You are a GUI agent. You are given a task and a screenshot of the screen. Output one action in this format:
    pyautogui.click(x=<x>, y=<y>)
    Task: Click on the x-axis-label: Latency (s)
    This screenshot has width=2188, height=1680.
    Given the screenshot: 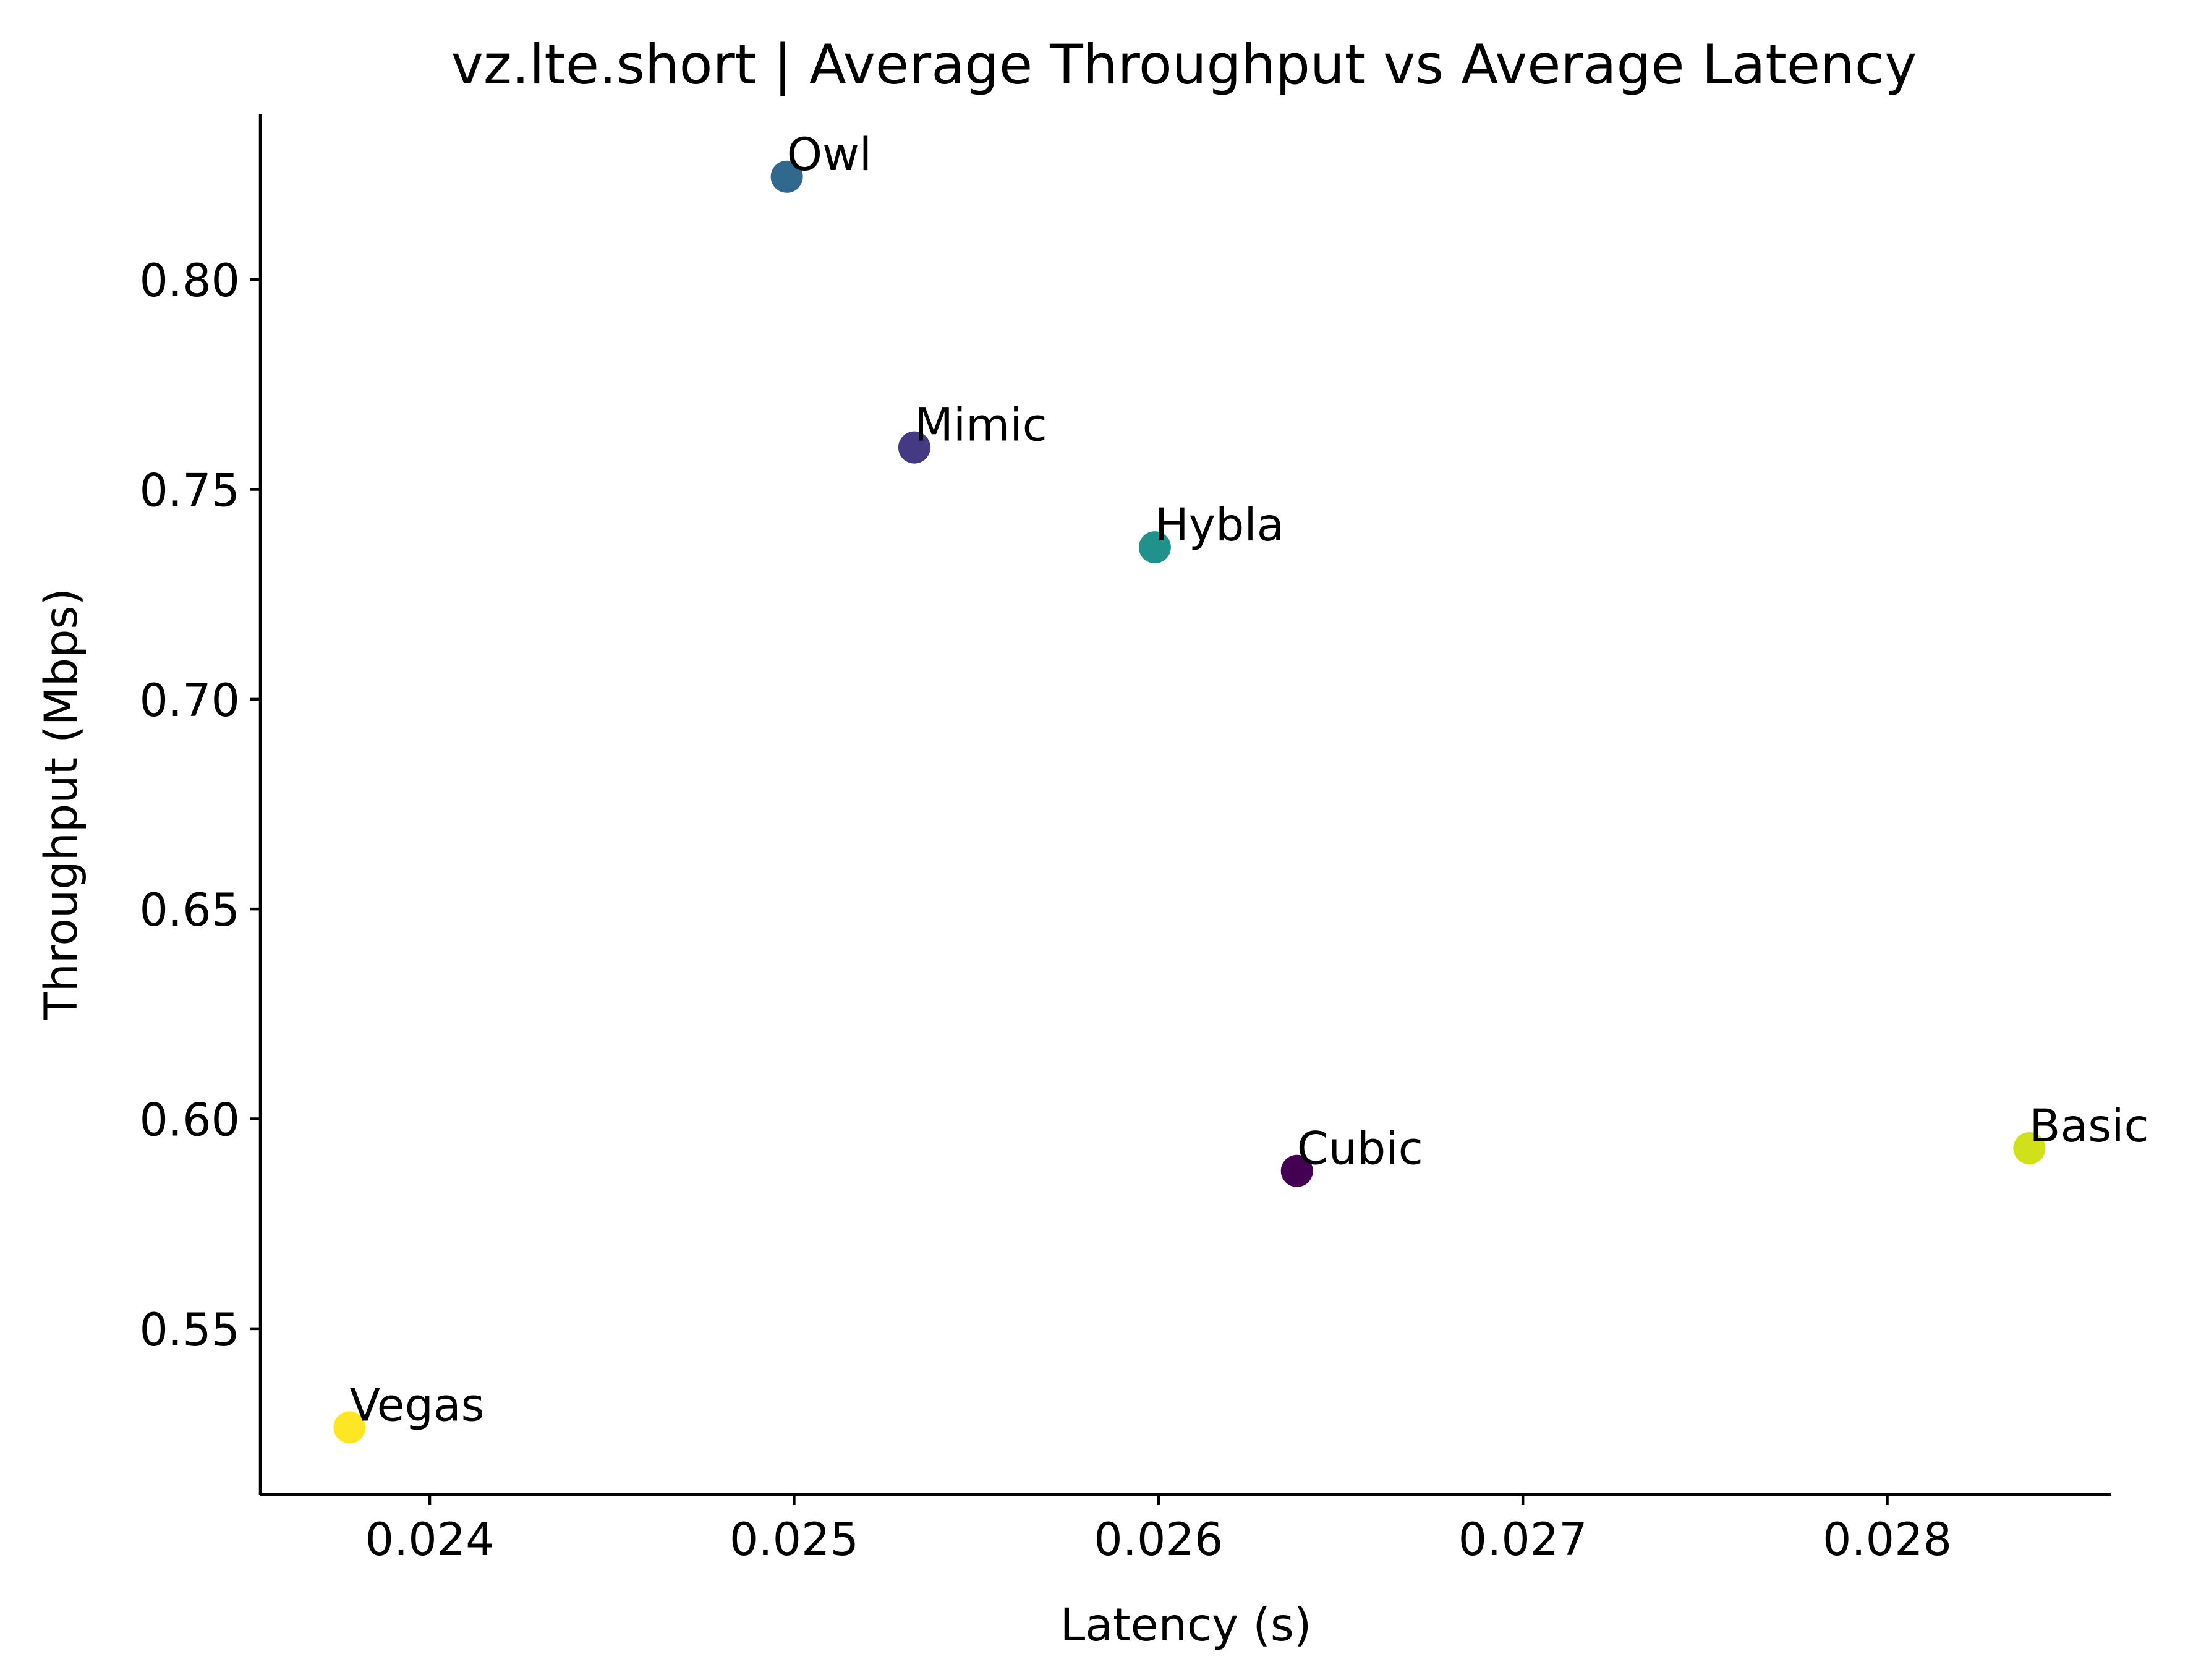 What is the action you would take?
    pyautogui.click(x=1186, y=1625)
    